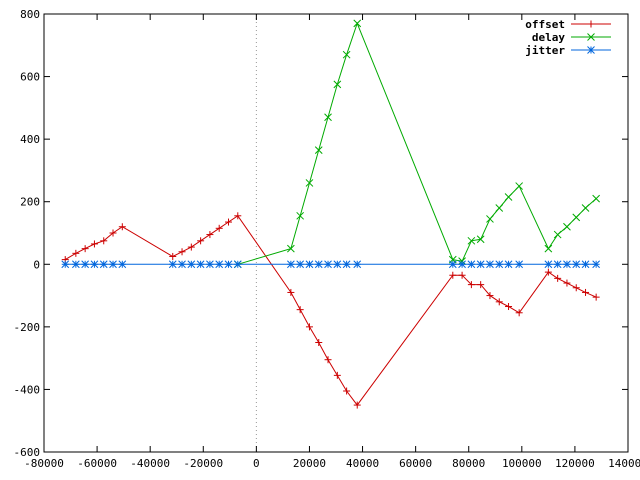  What do you see at coordinates (591, 50) in the screenshot?
I see `legend-marker-jitter` at bounding box center [591, 50].